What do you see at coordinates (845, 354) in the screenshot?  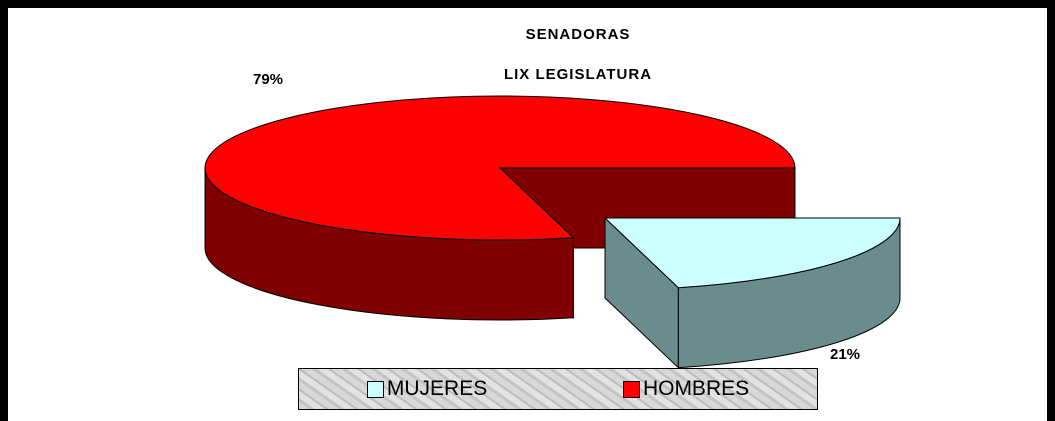 I see `value-label: 21%` at bounding box center [845, 354].